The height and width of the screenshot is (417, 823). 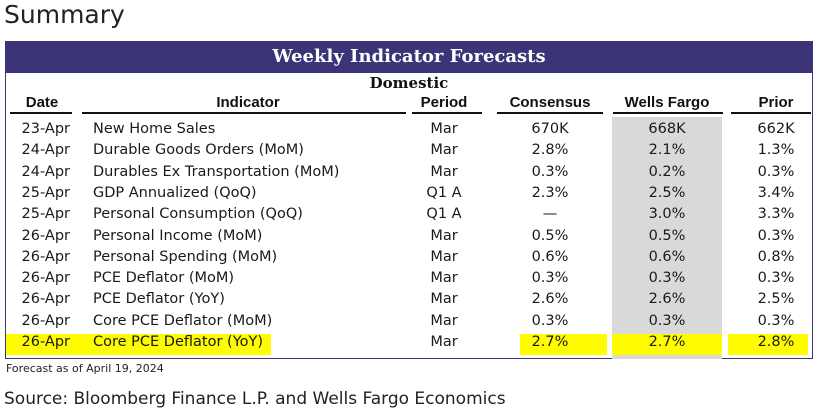 What do you see at coordinates (183, 320) in the screenshot?
I see `cell-indicator: Core PCE Deflator (MoM)` at bounding box center [183, 320].